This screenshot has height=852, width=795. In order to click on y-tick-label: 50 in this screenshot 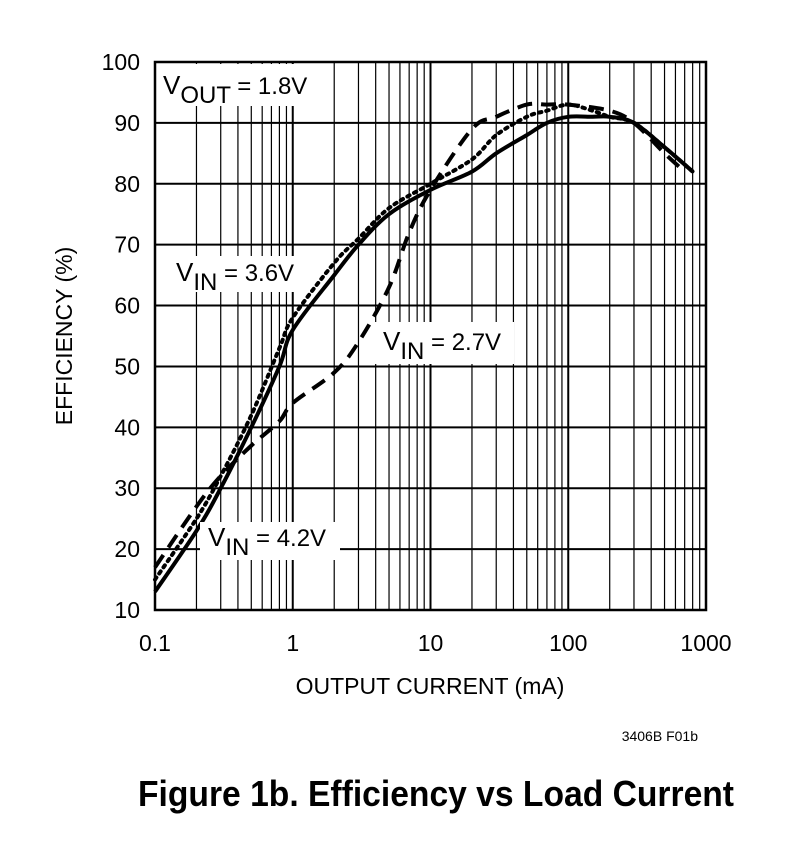, I will do `click(127, 366)`.